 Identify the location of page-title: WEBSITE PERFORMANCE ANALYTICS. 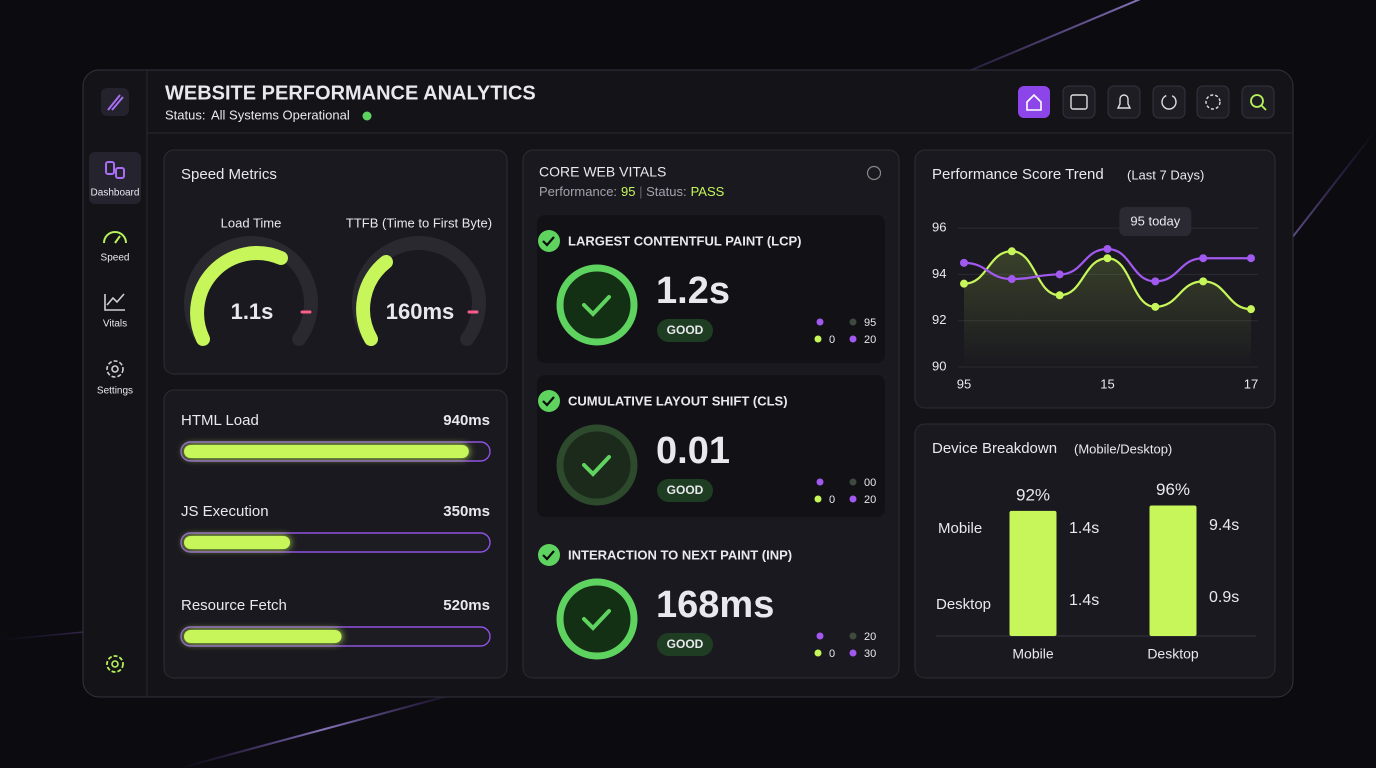
(350, 93).